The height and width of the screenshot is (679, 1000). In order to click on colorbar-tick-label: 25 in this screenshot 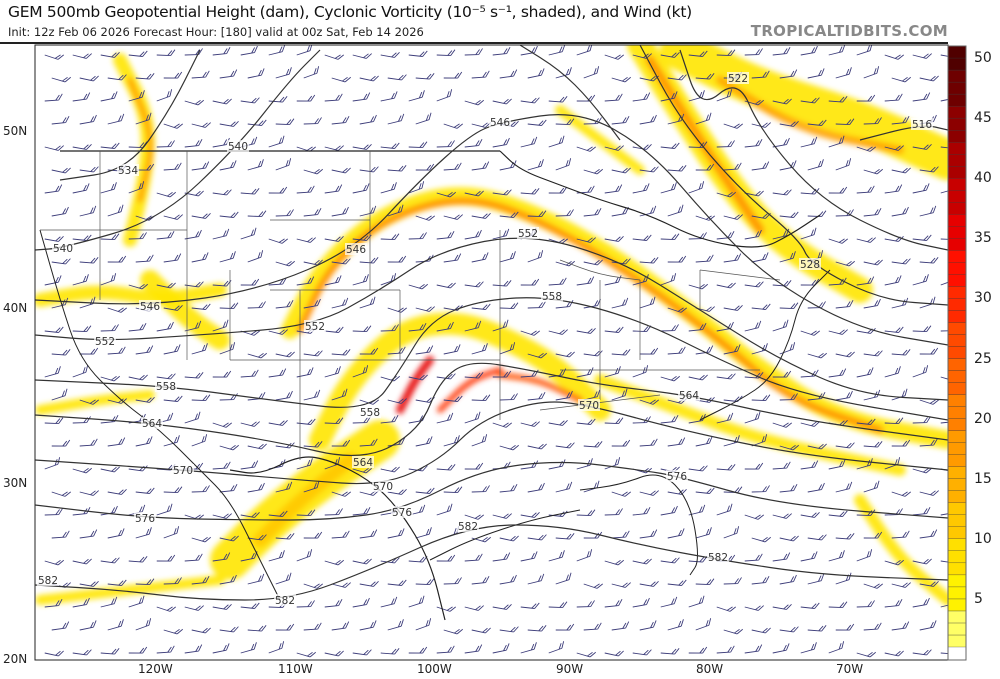, I will do `click(983, 358)`.